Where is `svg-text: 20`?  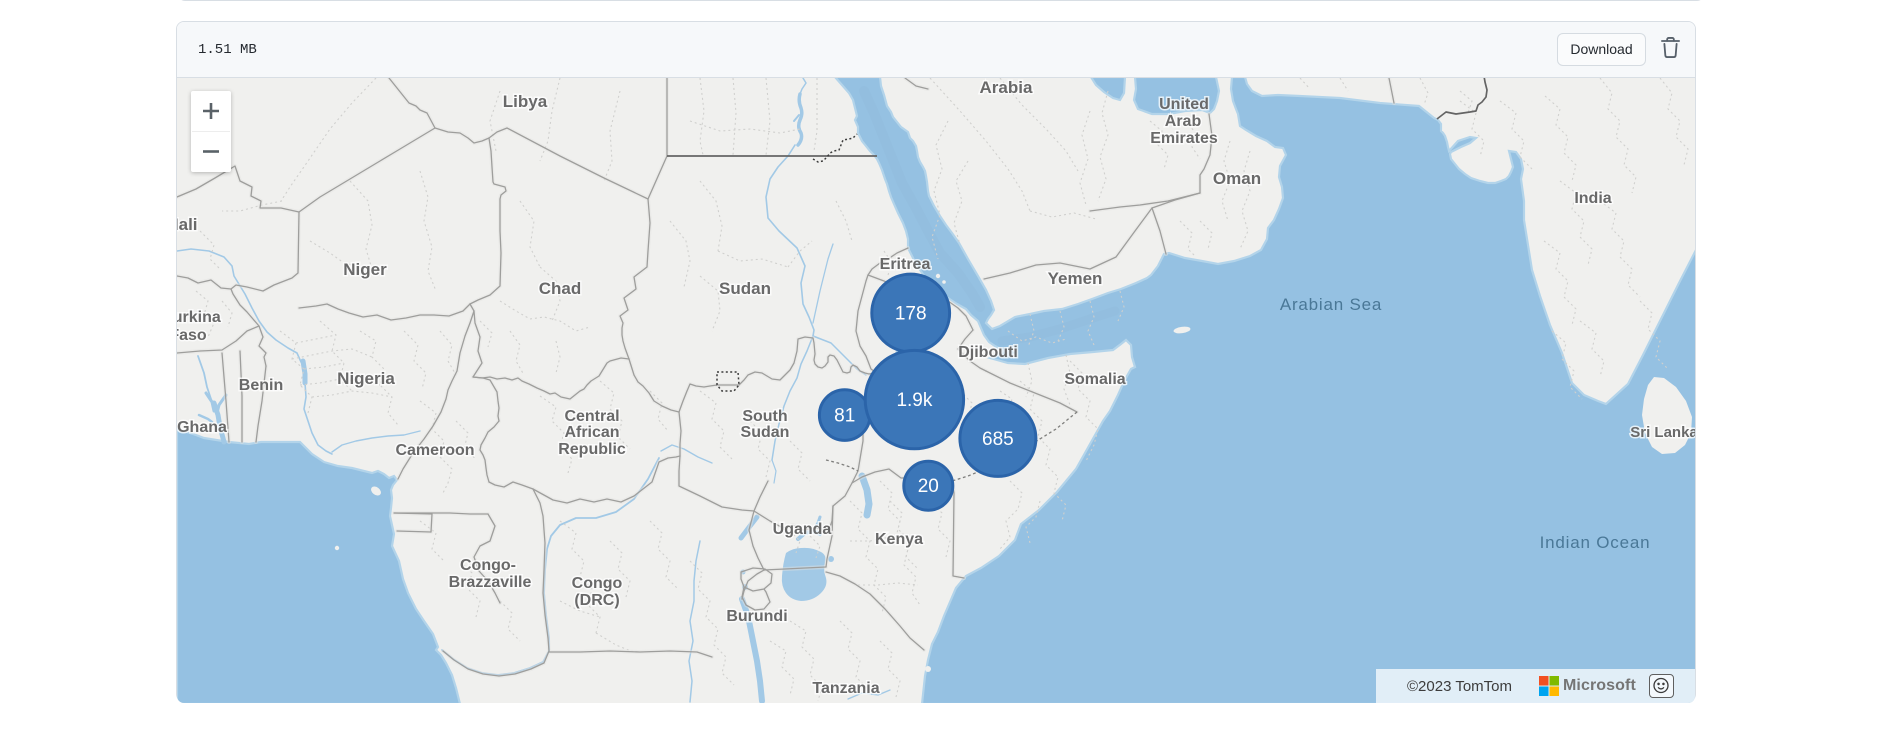
svg-text: 20 is located at coordinates (928, 486).